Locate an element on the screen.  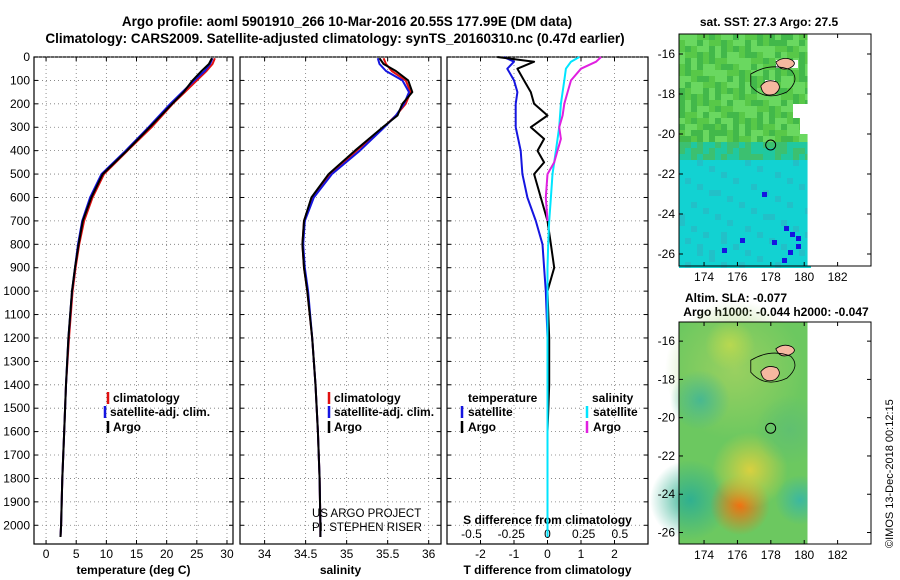
y-tick-label: 500 is located at coordinates (20, 174).